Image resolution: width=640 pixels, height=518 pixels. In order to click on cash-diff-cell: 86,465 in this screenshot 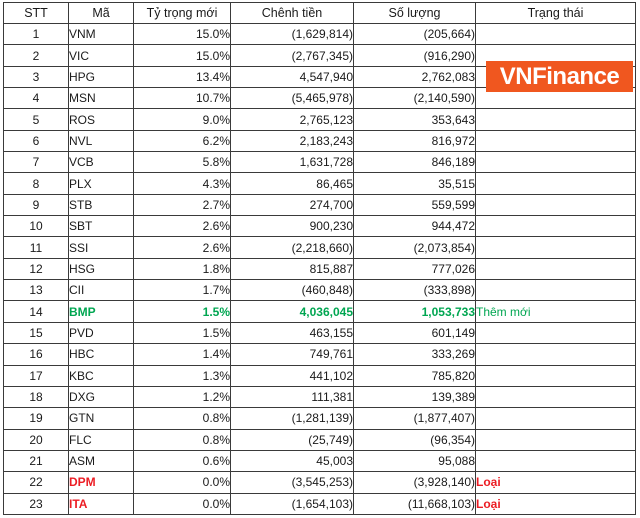, I will do `click(292, 183)`.